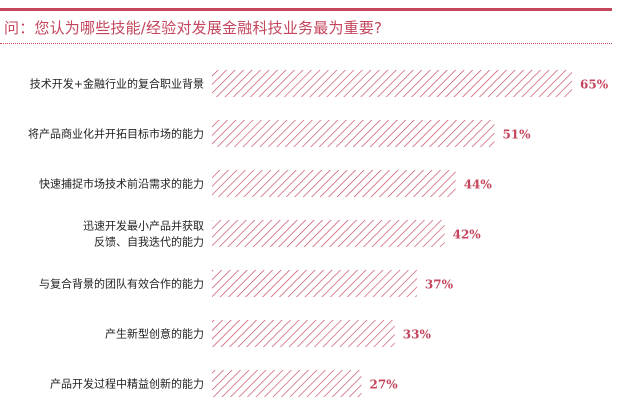  Describe the element at coordinates (127, 384) in the screenshot. I see `category-label: 产品开发过程中精益创新的能力` at that location.